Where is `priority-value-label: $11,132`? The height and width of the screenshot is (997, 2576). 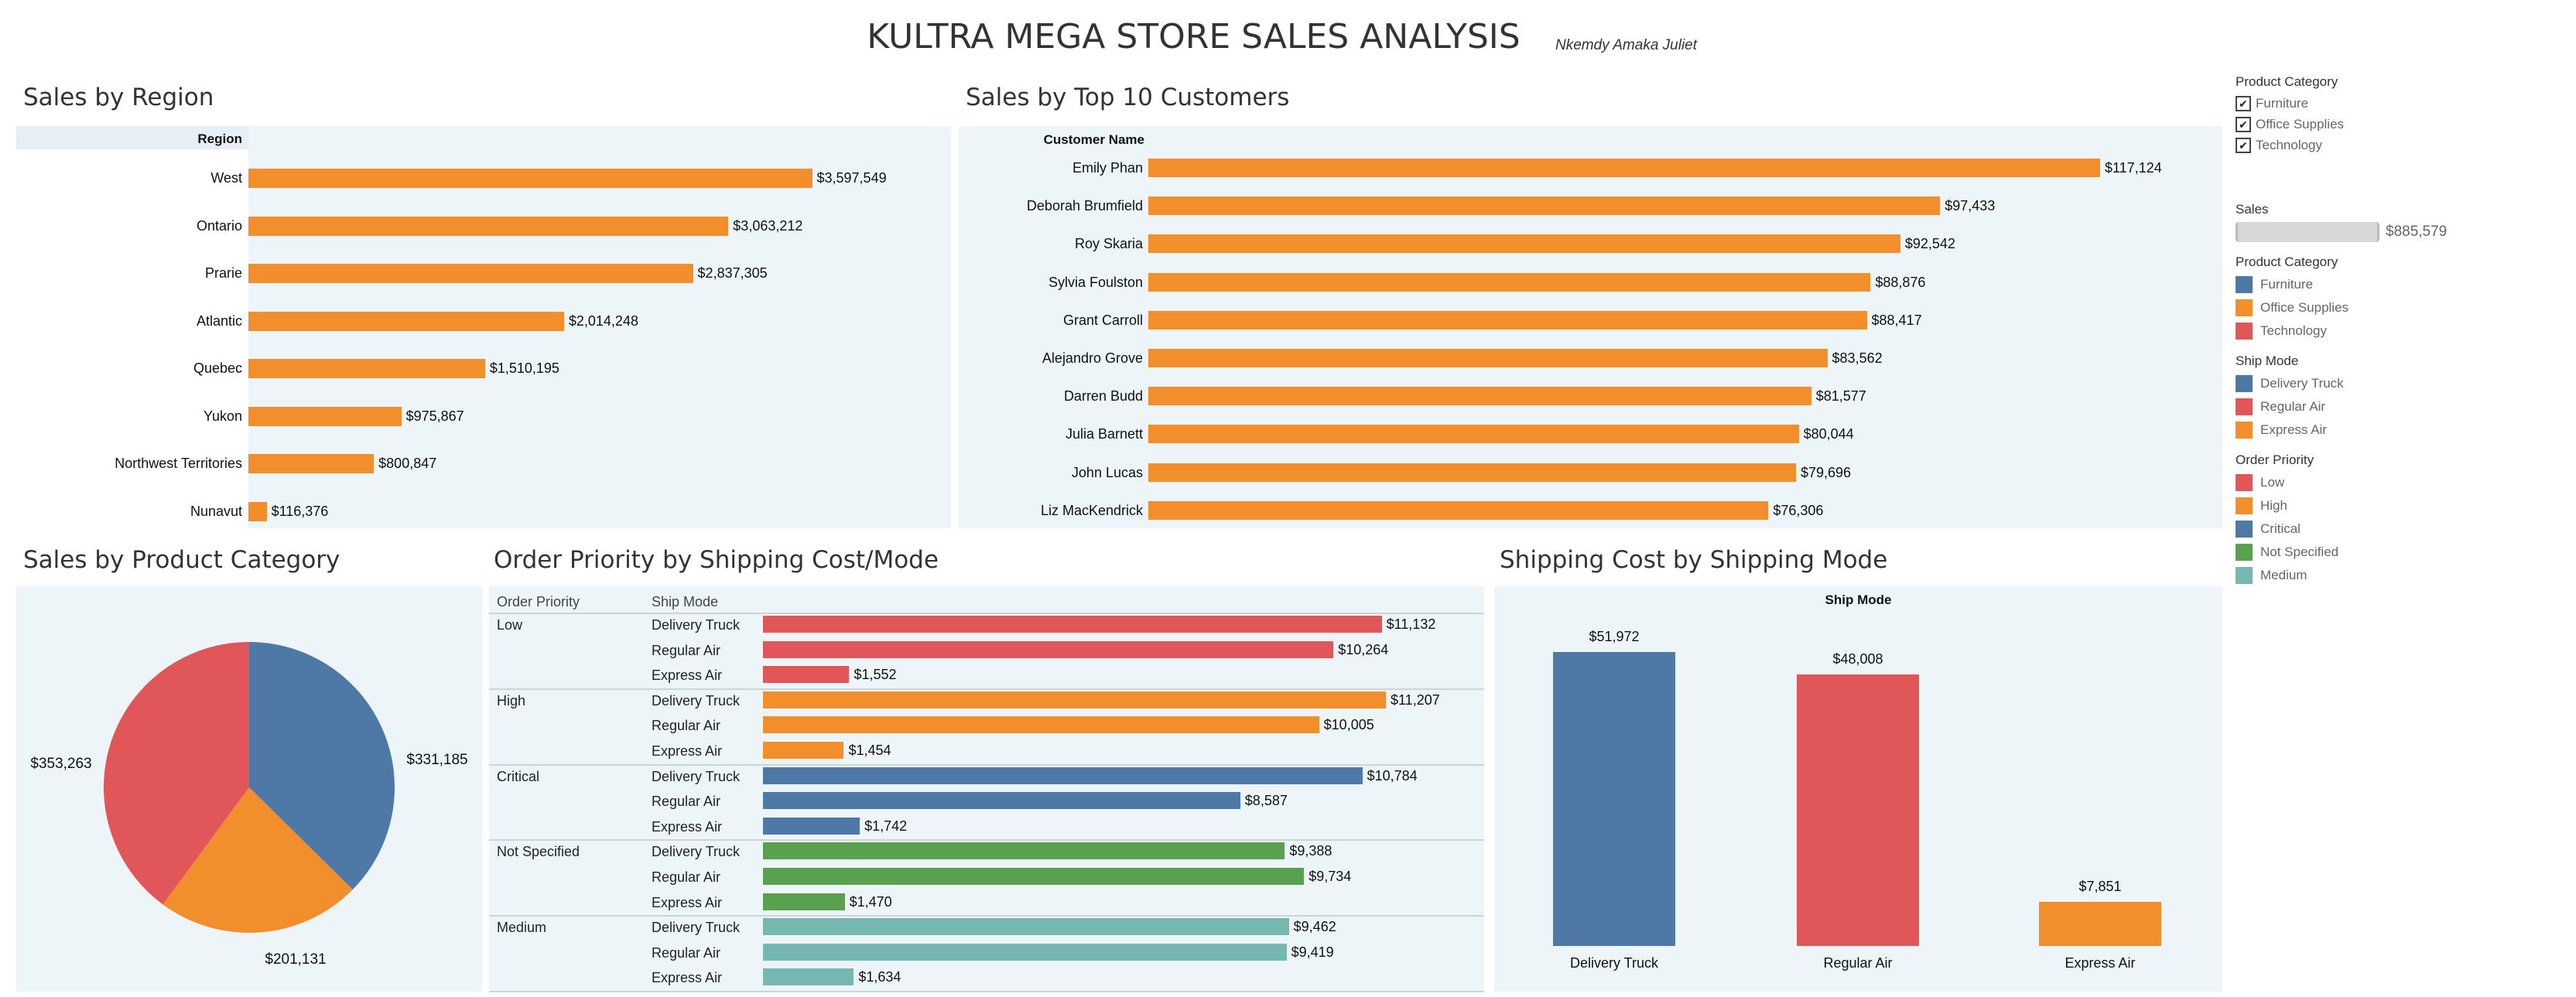
priority-value-label: $11,132 is located at coordinates (1411, 624).